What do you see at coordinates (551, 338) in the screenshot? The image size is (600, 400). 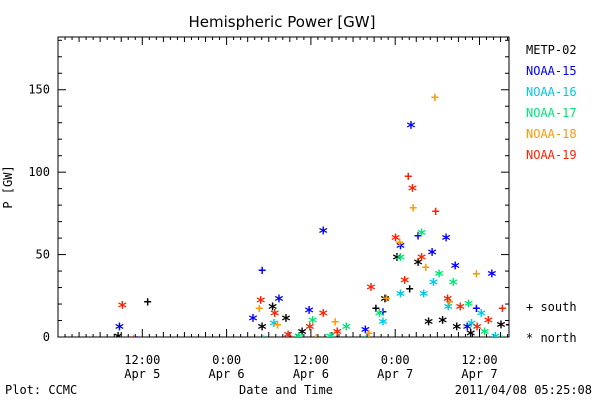 I see `marker-legend-north: * north` at bounding box center [551, 338].